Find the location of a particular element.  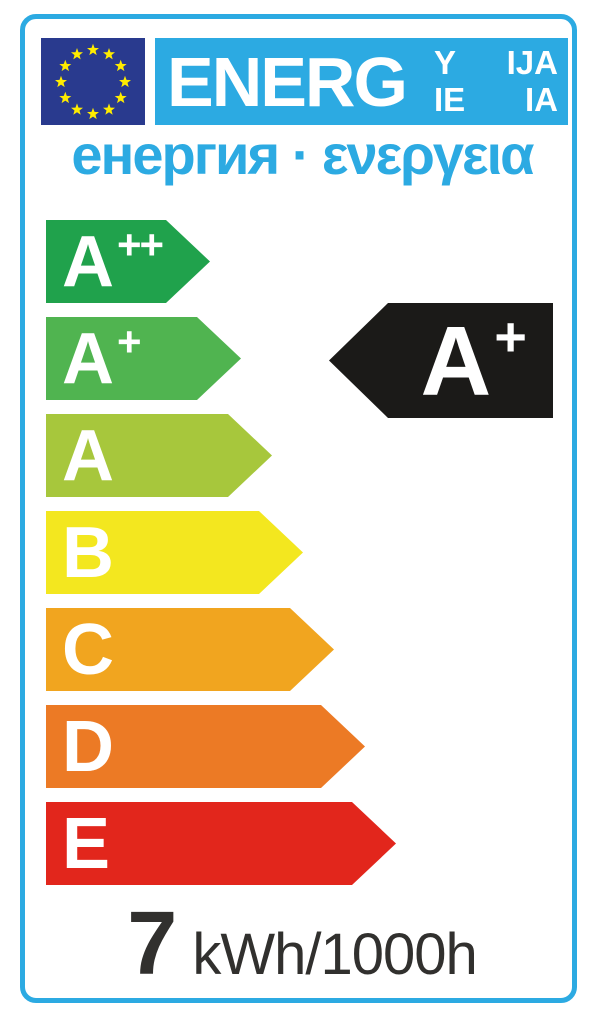

class-sup: + is located at coordinates (128, 341).